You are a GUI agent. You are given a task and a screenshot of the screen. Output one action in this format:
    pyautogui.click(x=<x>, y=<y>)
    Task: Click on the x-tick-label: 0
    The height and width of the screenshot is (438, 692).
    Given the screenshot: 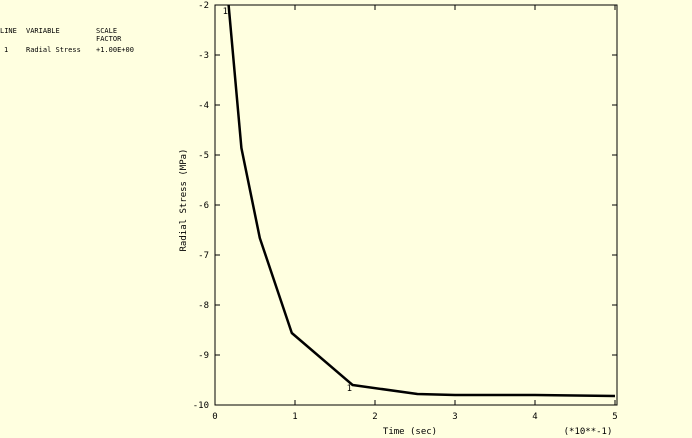 What is the action you would take?
    pyautogui.click(x=214, y=417)
    